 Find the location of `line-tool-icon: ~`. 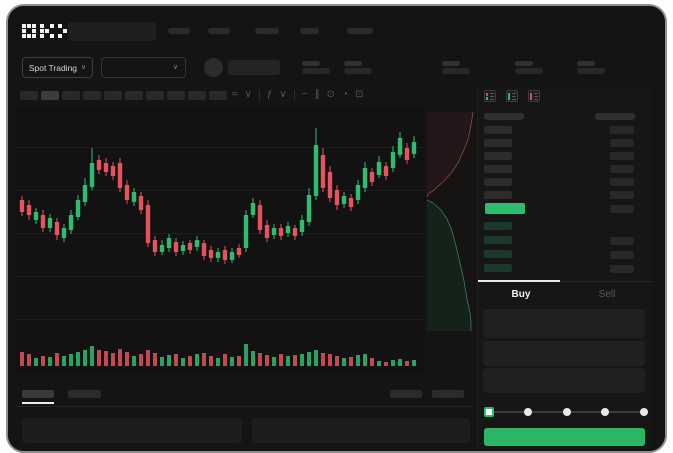

line-tool-icon: ~ is located at coordinates (304, 94).